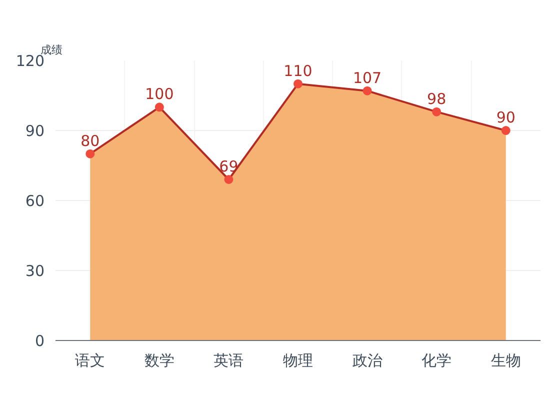  Describe the element at coordinates (229, 361) in the screenshot. I see `x-tick-label: 英语` at that location.